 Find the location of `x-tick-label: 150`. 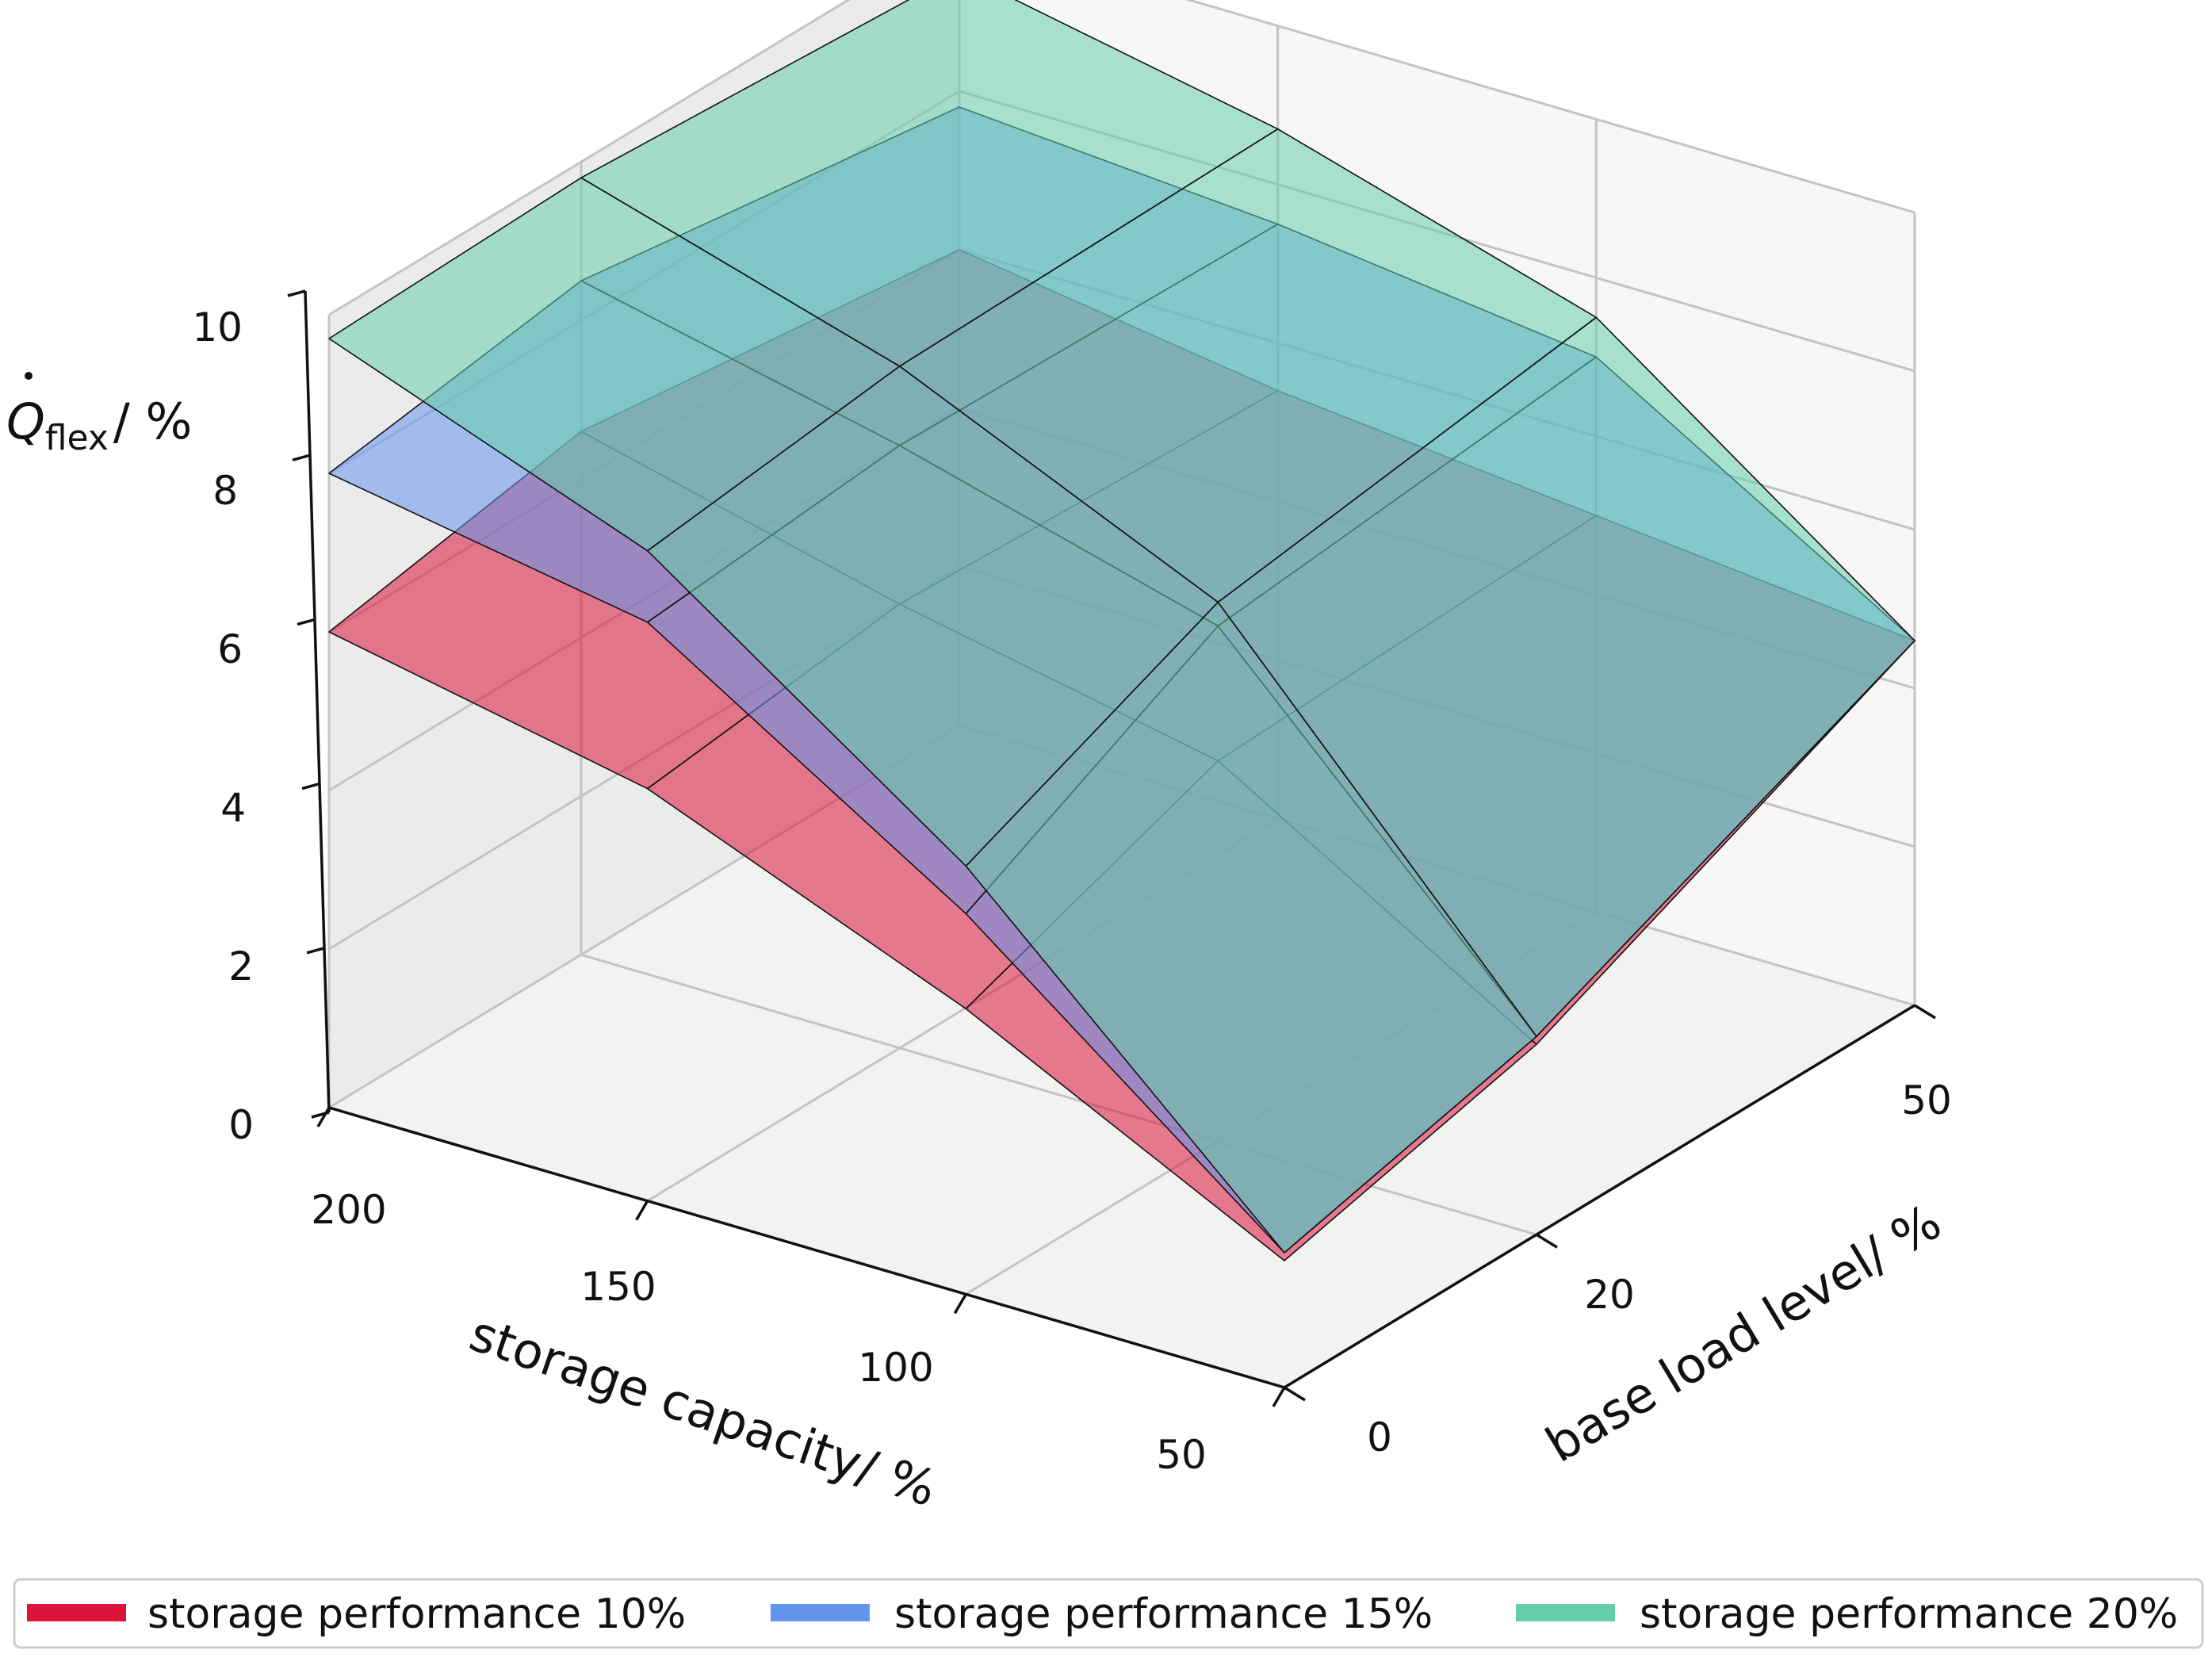

x-tick-label: 150 is located at coordinates (618, 1287).